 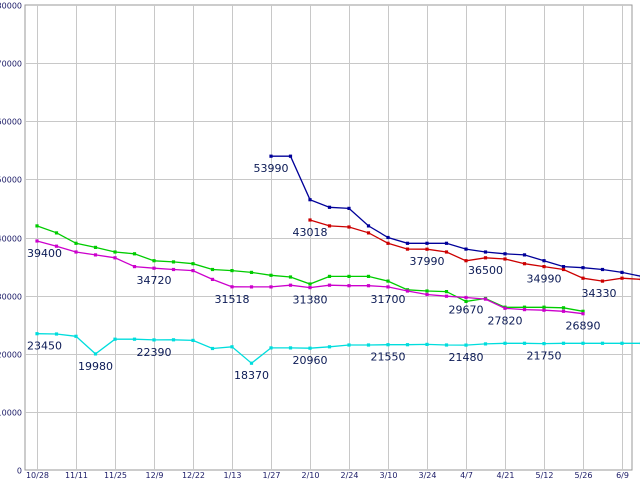 I want to click on data-label: 53990, so click(x=271, y=168).